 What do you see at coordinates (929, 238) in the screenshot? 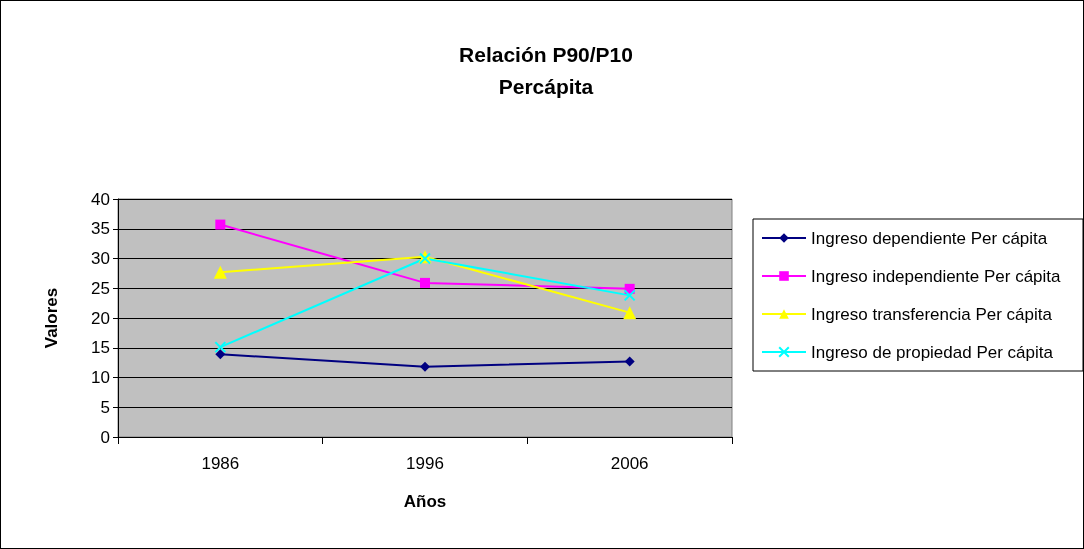
I see `legend-label: Ingreso dependiente Per cápita` at bounding box center [929, 238].